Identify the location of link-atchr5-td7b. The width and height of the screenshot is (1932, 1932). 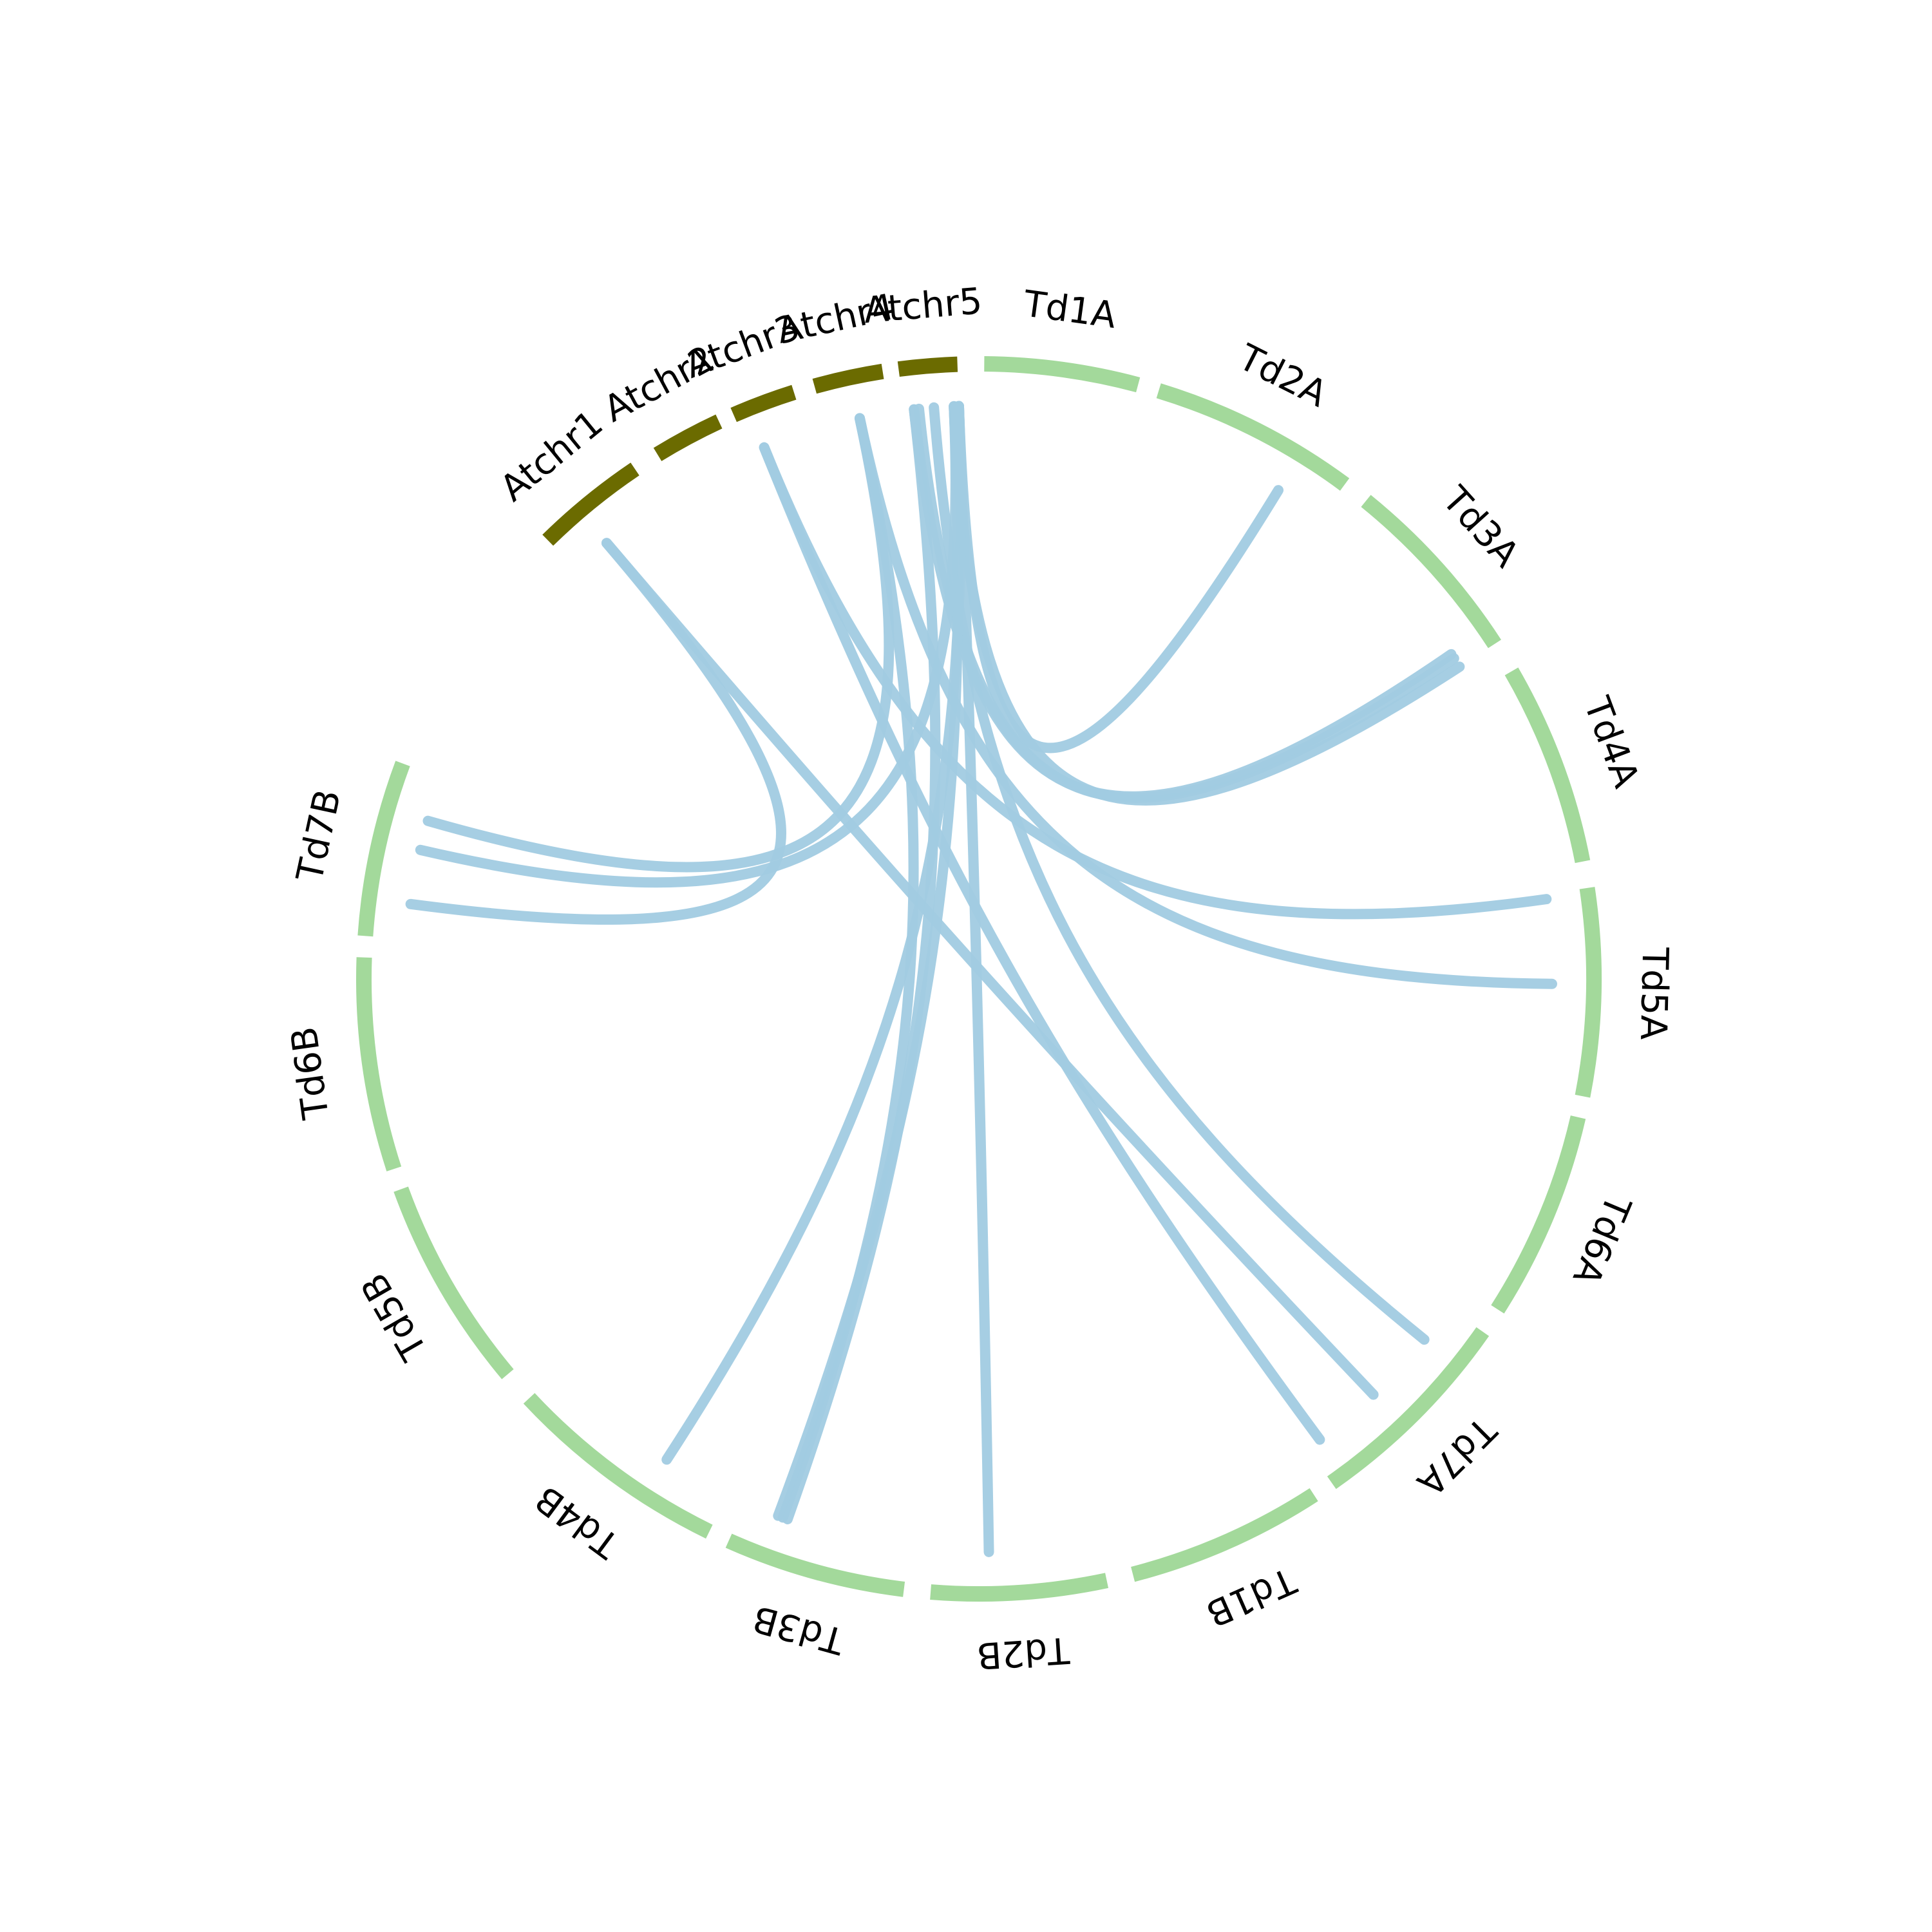
(688, 644).